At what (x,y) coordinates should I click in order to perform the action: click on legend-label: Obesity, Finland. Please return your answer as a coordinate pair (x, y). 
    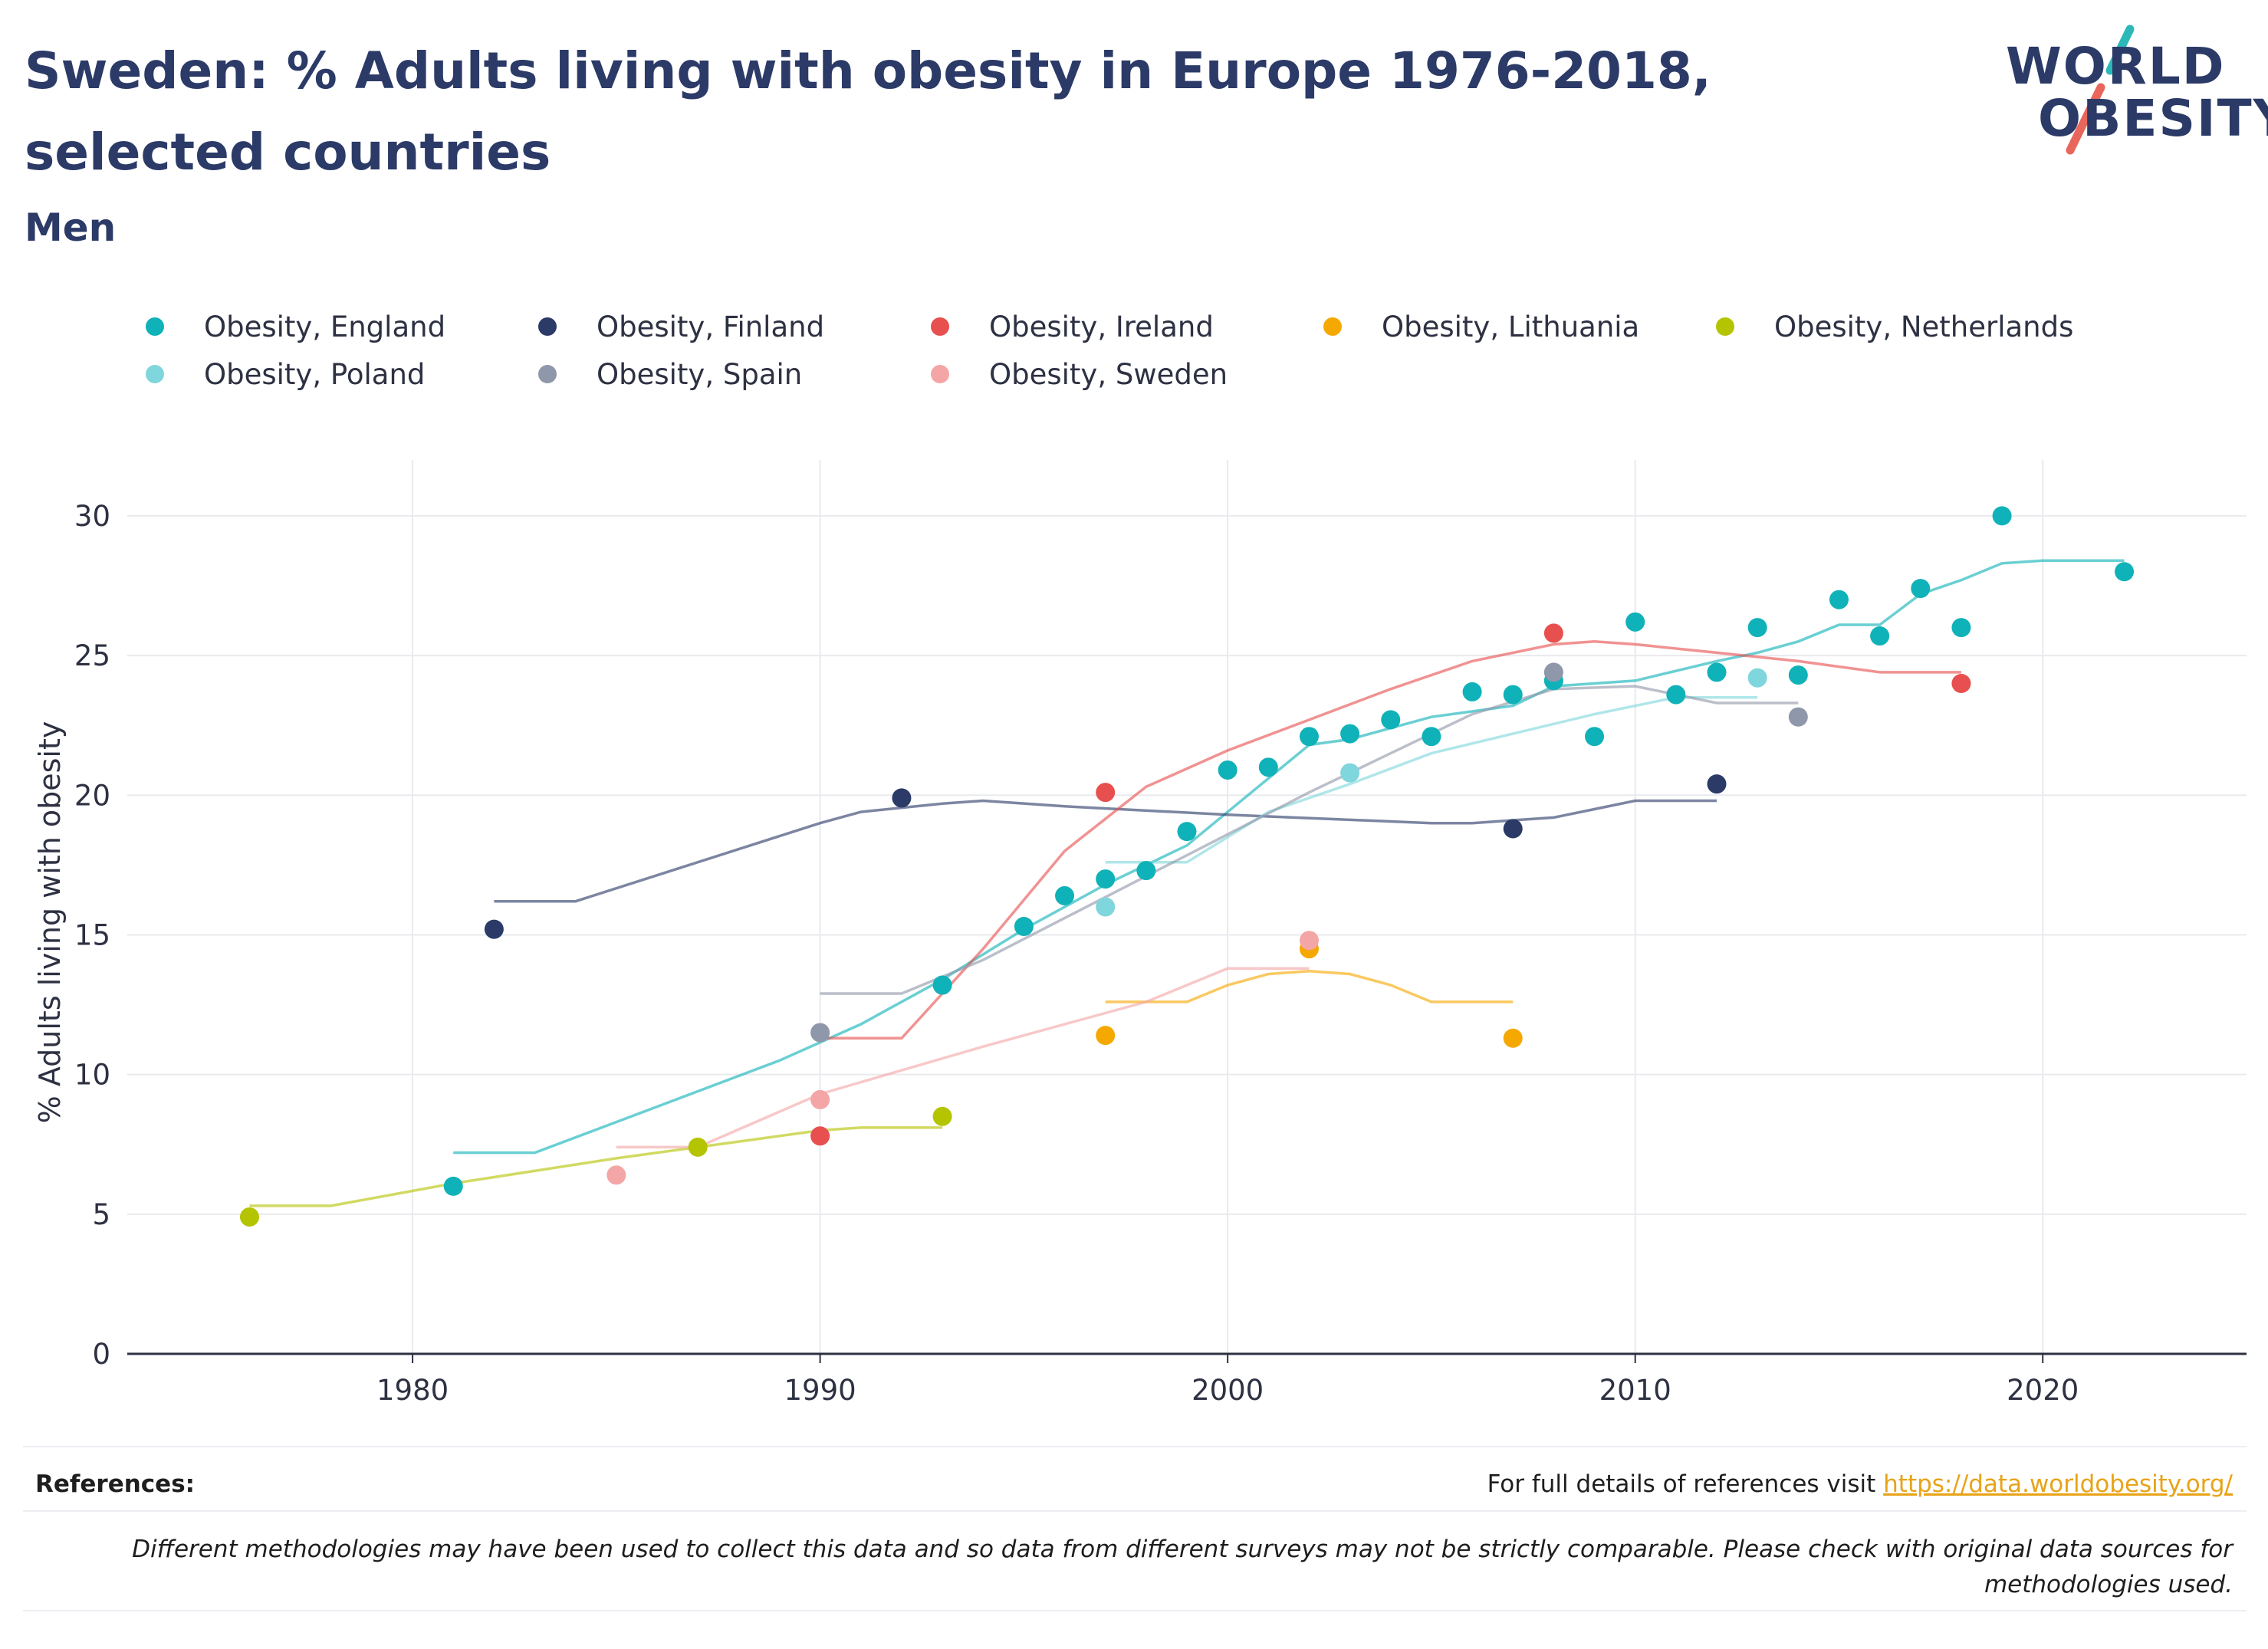
    Looking at the image, I should click on (711, 326).